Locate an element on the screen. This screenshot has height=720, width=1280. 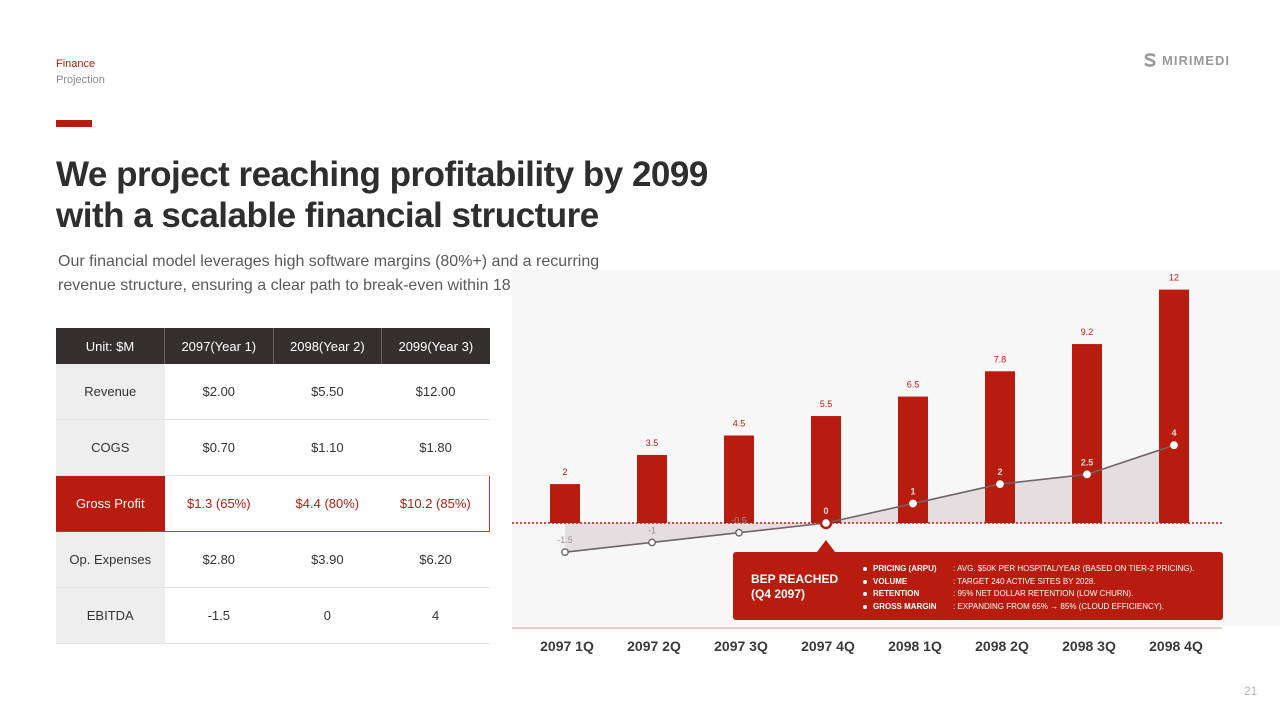
table-row-revenue: Revenue $2.00 $5.50 $12.00 is located at coordinates (273, 392).